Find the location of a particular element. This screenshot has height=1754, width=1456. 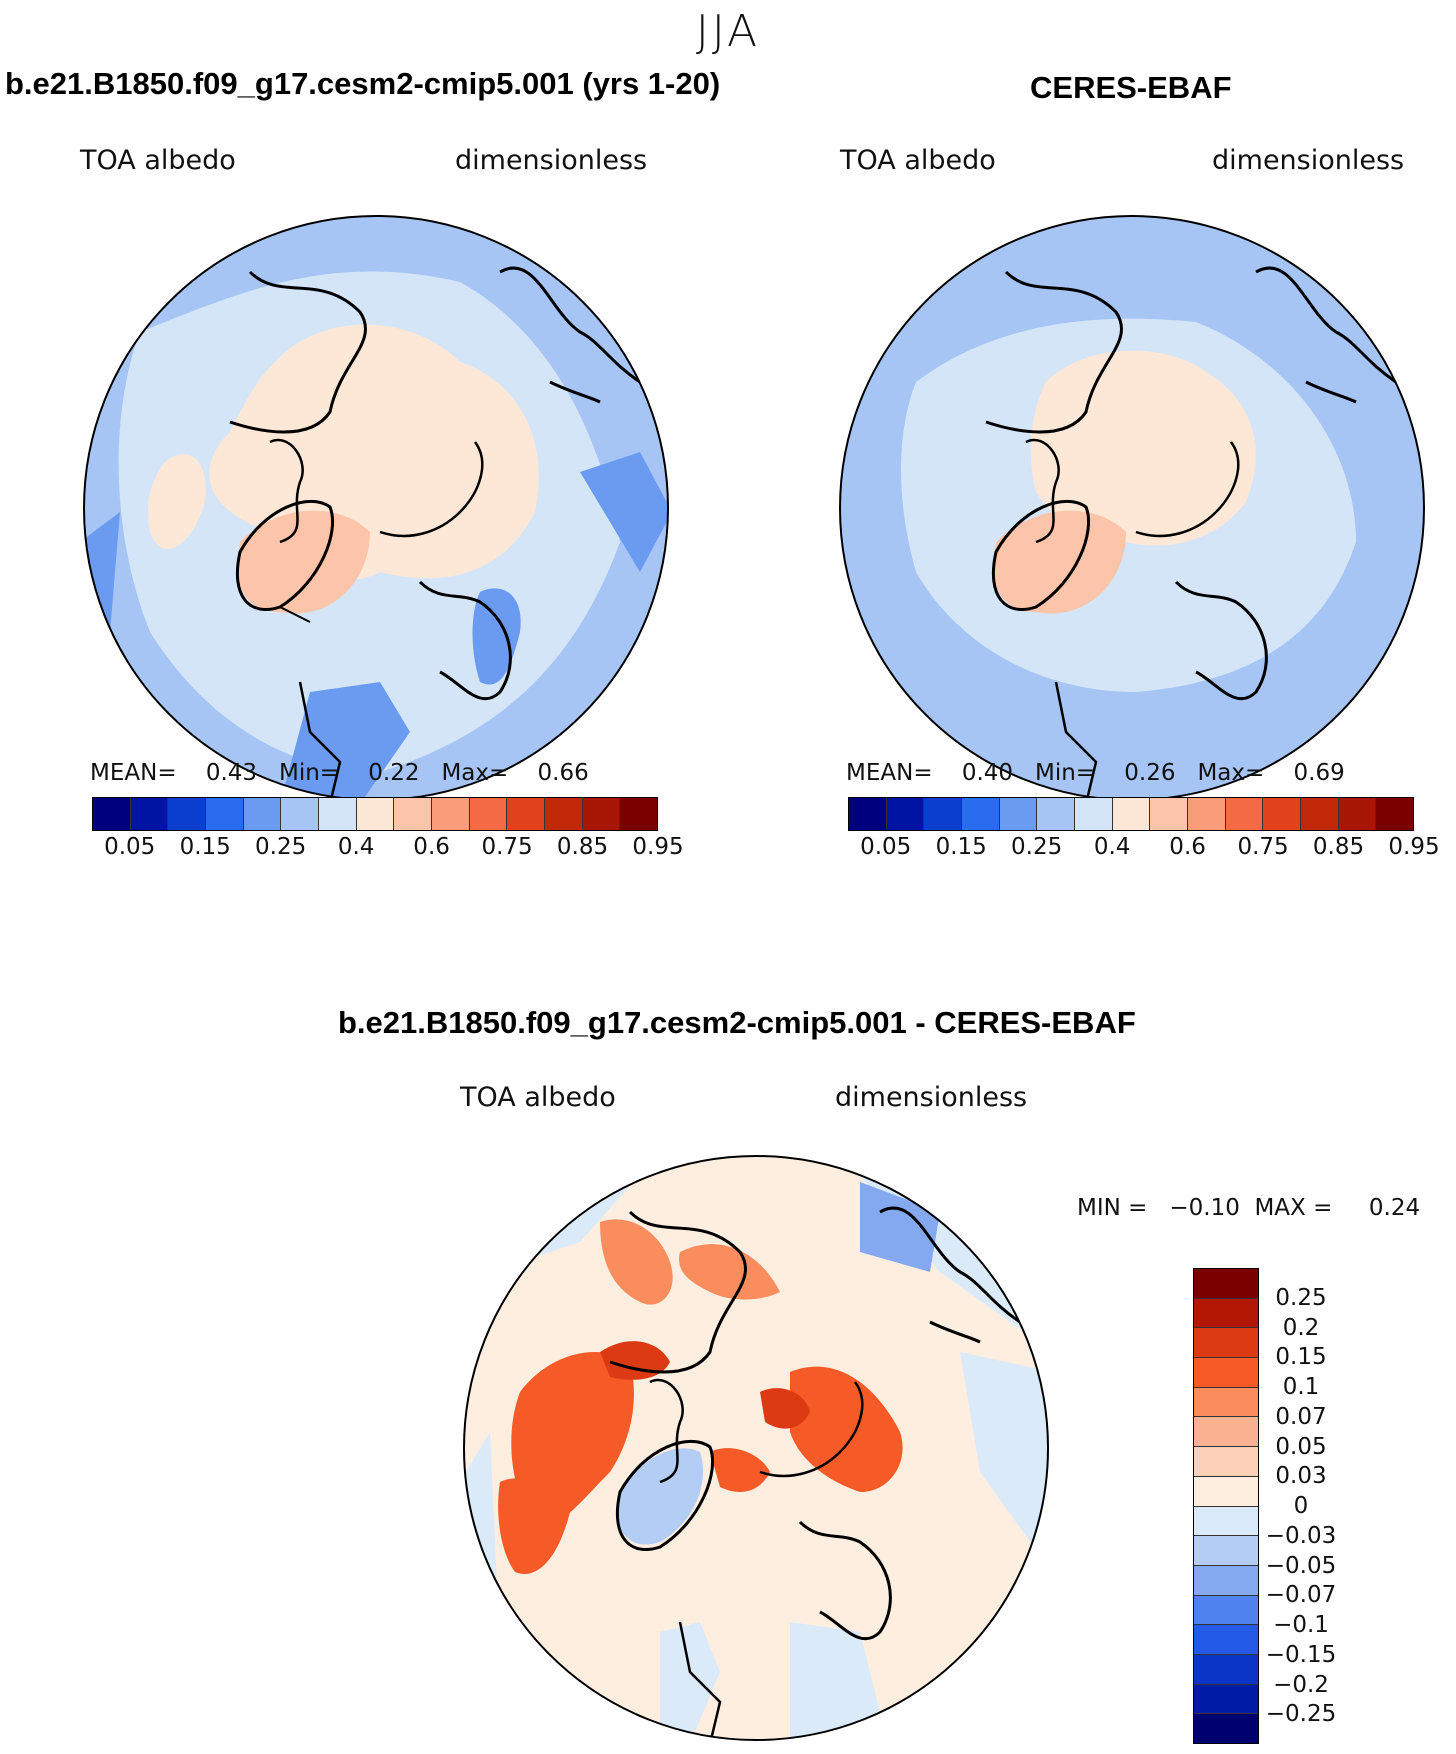

model-stats: MEAN= 0.43 Min= 0.22 Max= 0.66 is located at coordinates (339, 773).